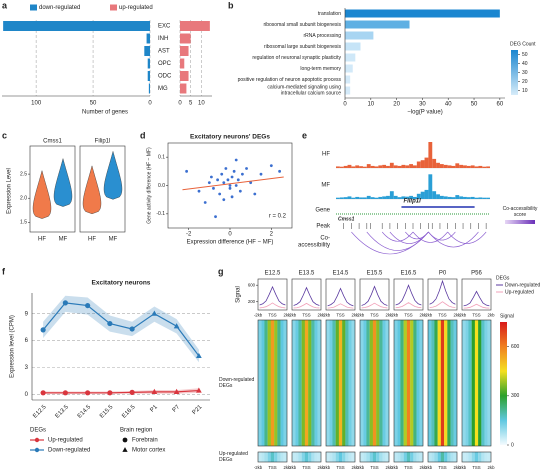 This screenshot has height=474, width=550. Describe the element at coordinates (314, 241) in the screenshot. I see `row-label: Co-accessibility` at that location.